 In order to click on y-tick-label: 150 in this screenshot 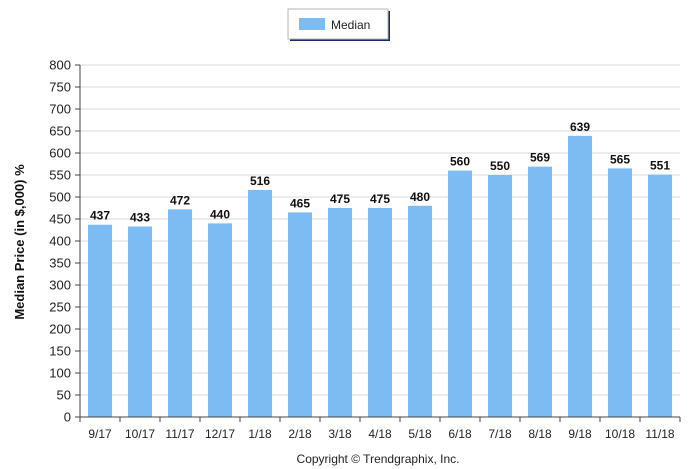, I will do `click(60, 351)`.